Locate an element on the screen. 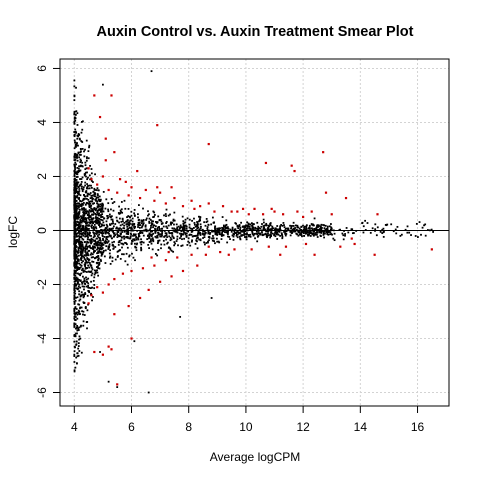 The image size is (480, 480). y-tick-label: -4 is located at coordinates (42, 338).